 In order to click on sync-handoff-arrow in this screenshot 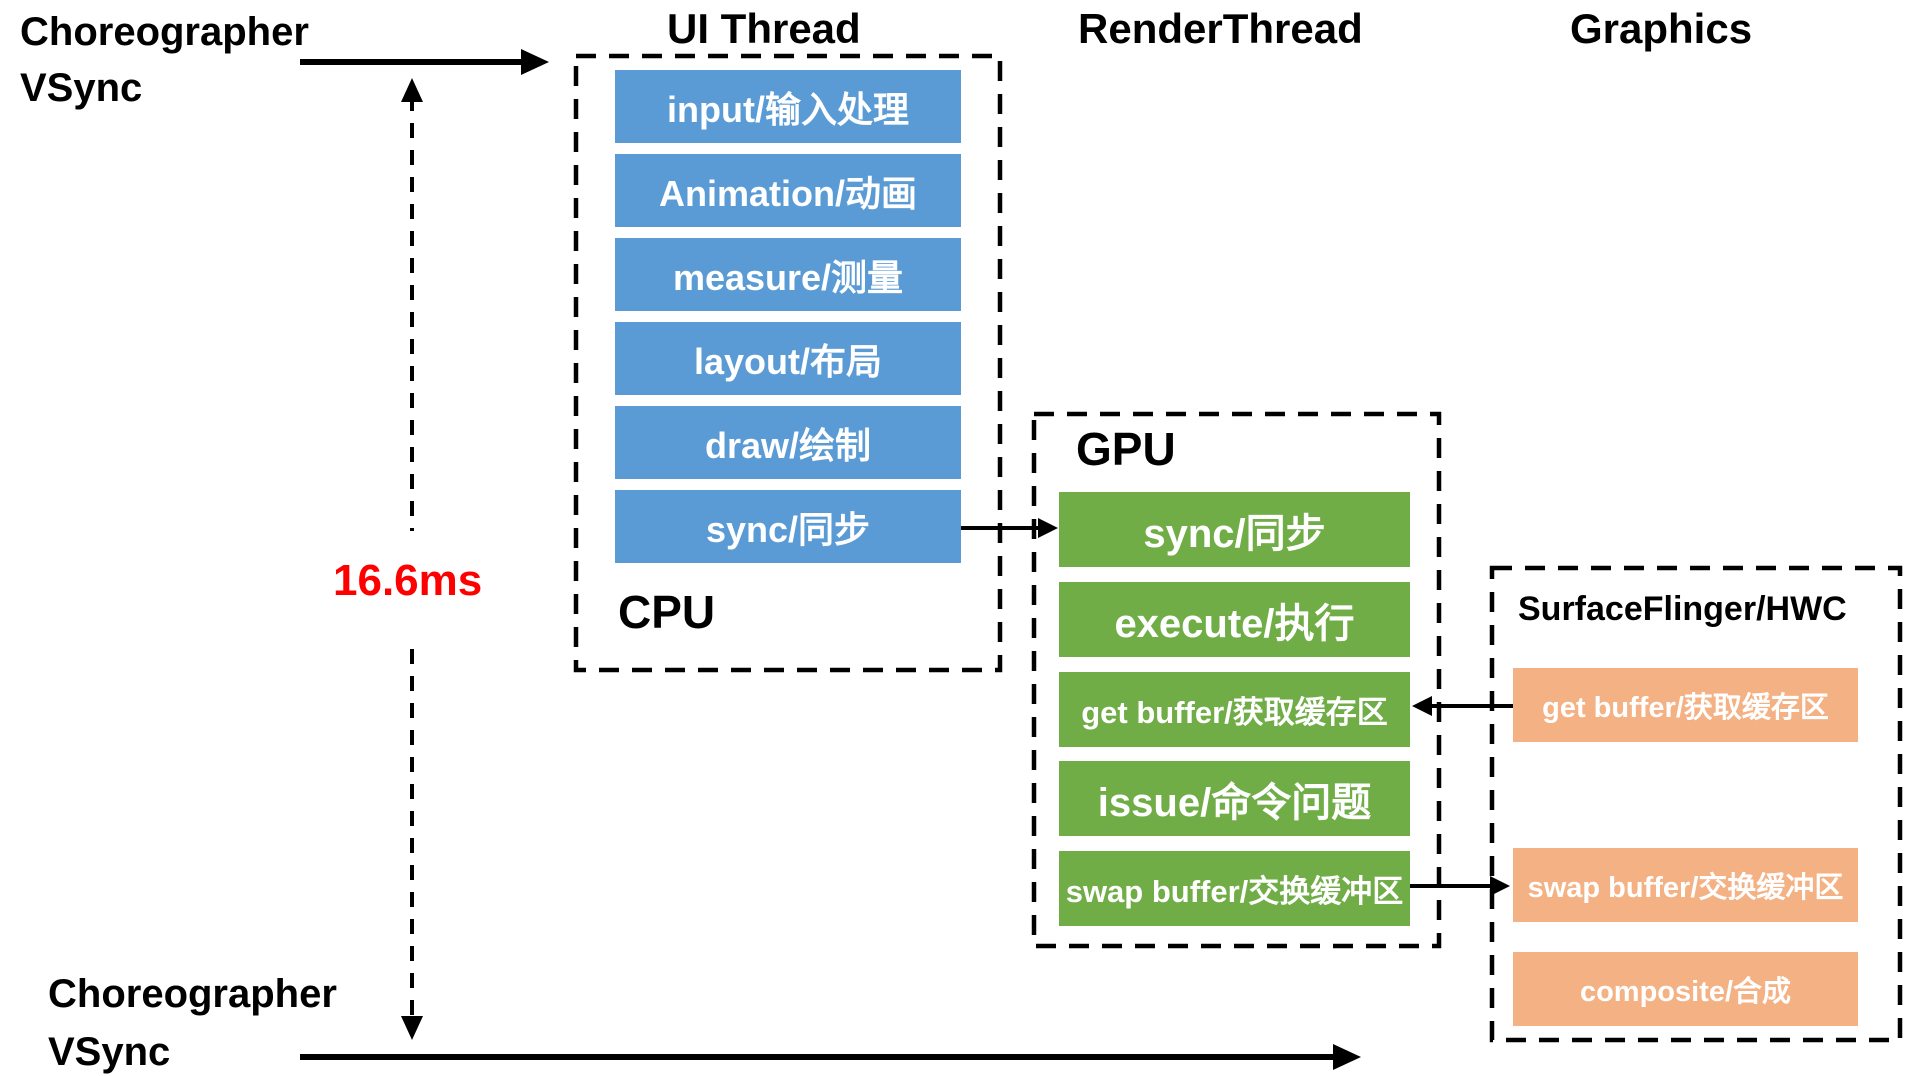, I will do `click(1009, 528)`.